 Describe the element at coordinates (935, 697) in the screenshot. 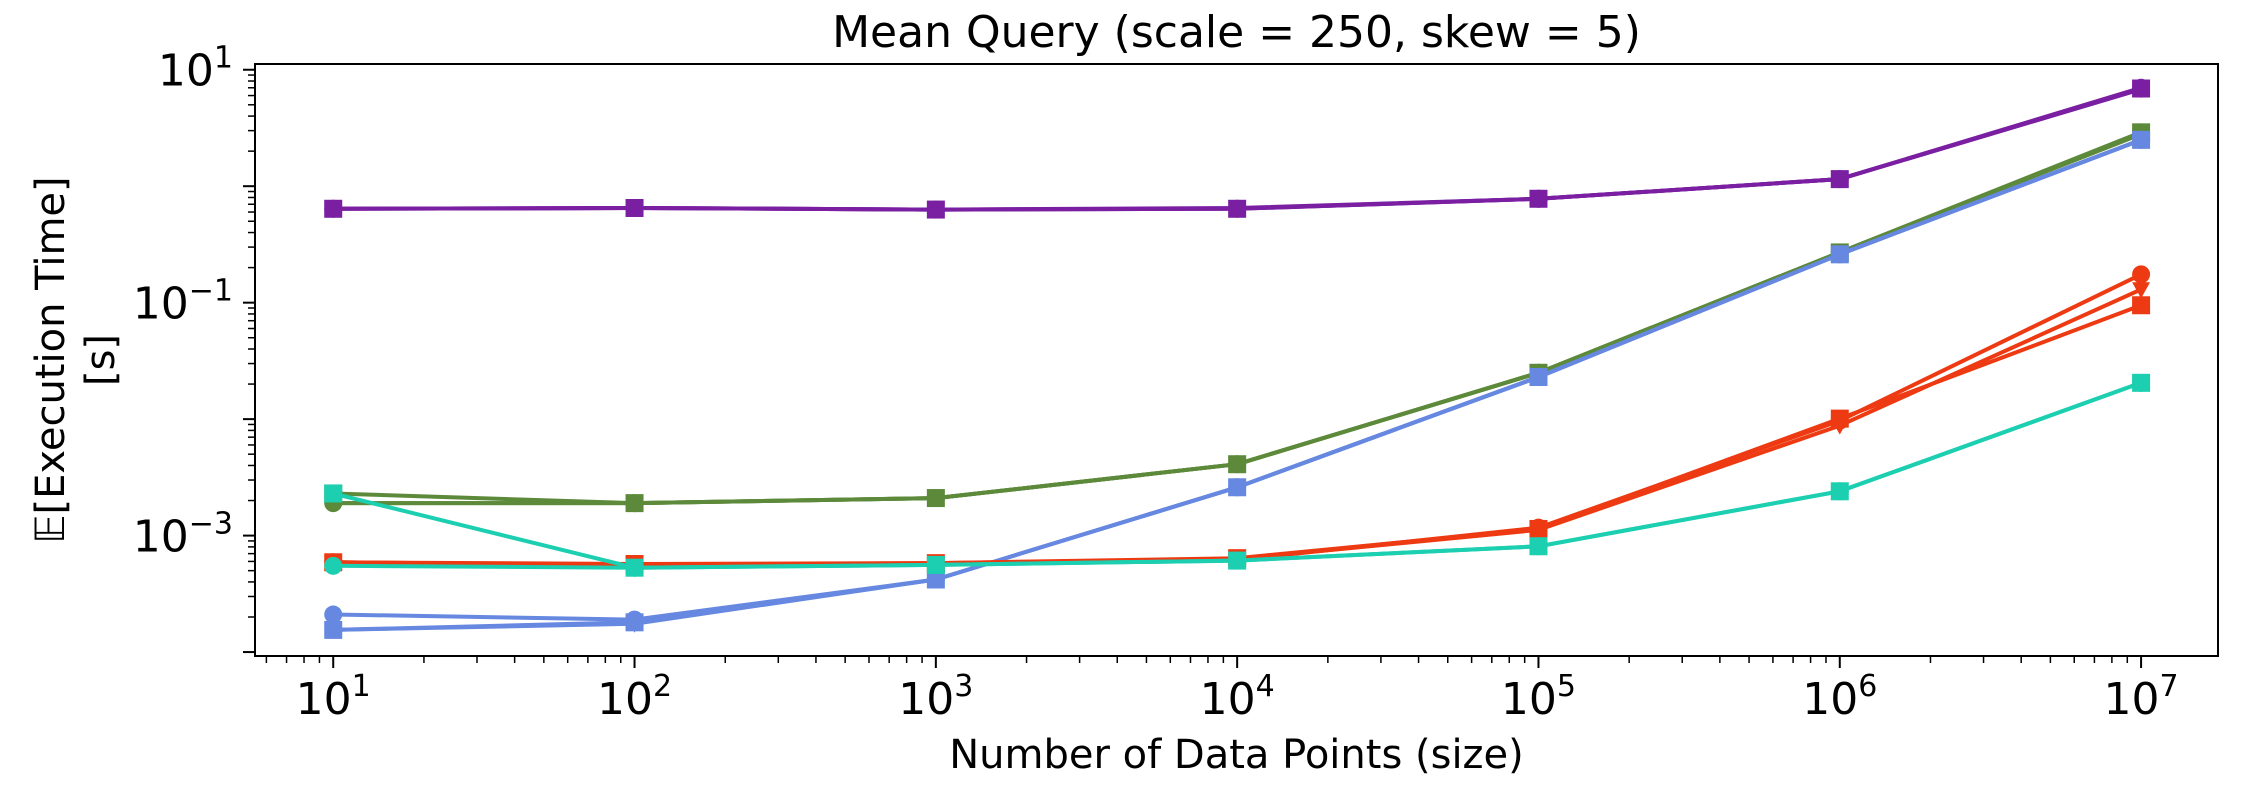

I see `x-tick-label: 103` at that location.